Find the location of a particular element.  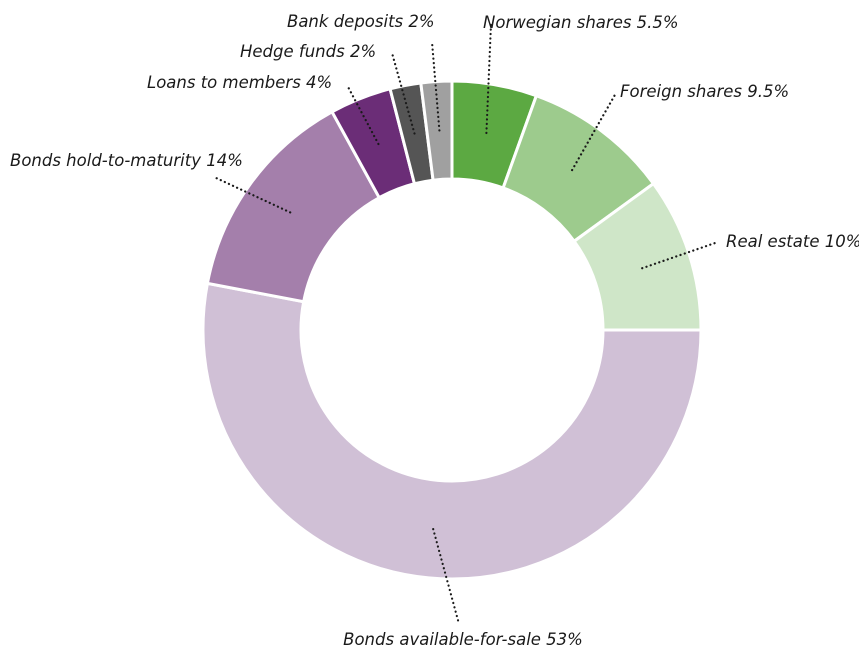

slice-bank-deposits is located at coordinates (436, 130).